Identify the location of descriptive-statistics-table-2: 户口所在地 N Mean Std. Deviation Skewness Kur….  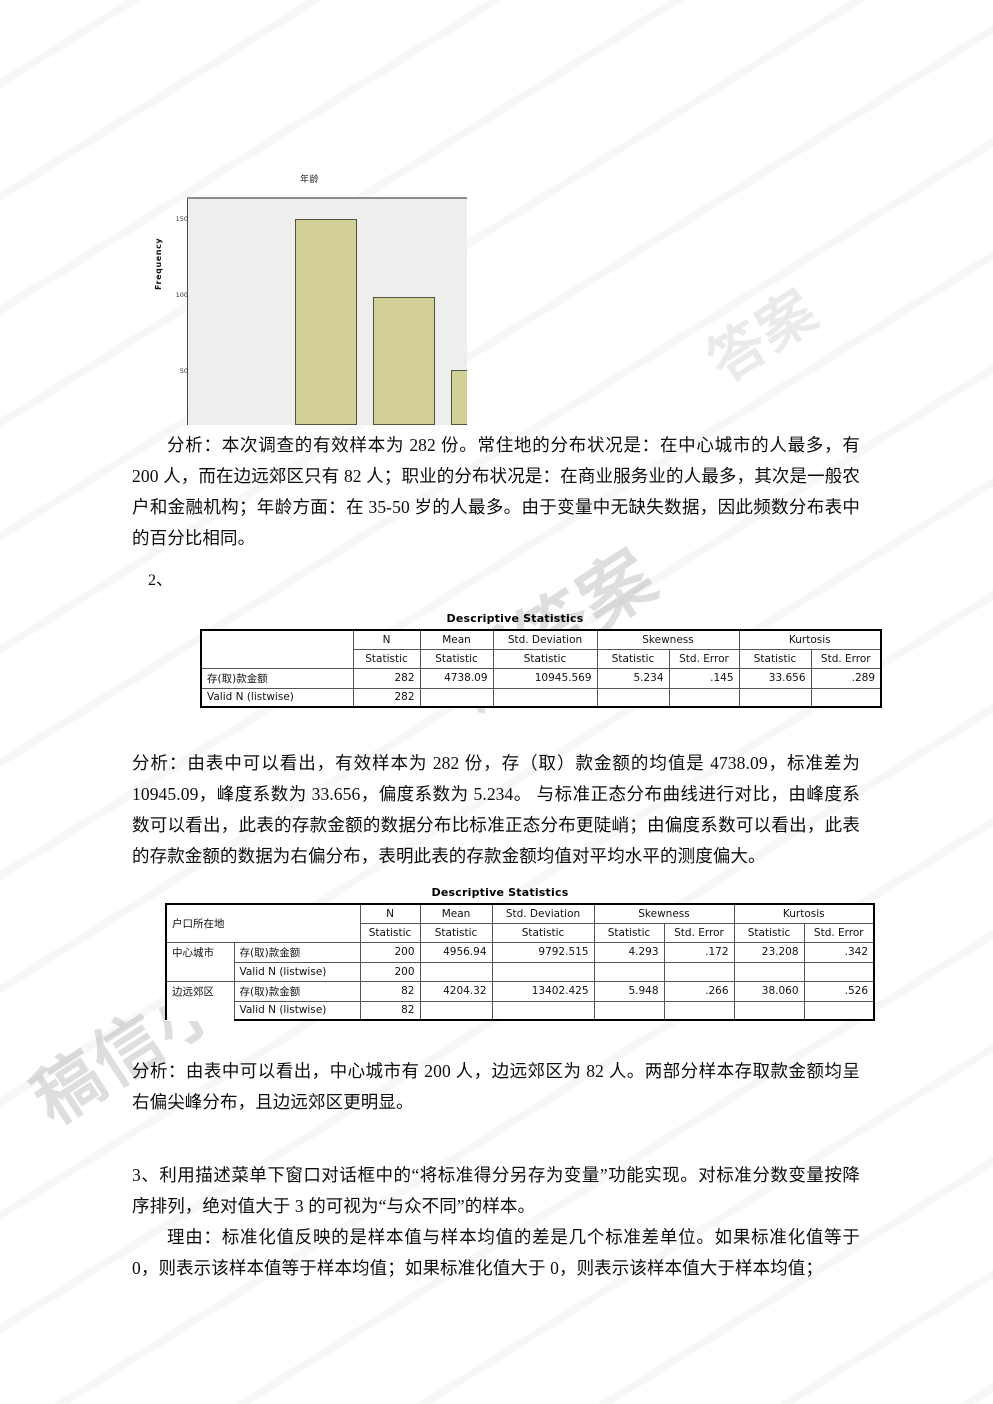
(520, 962).